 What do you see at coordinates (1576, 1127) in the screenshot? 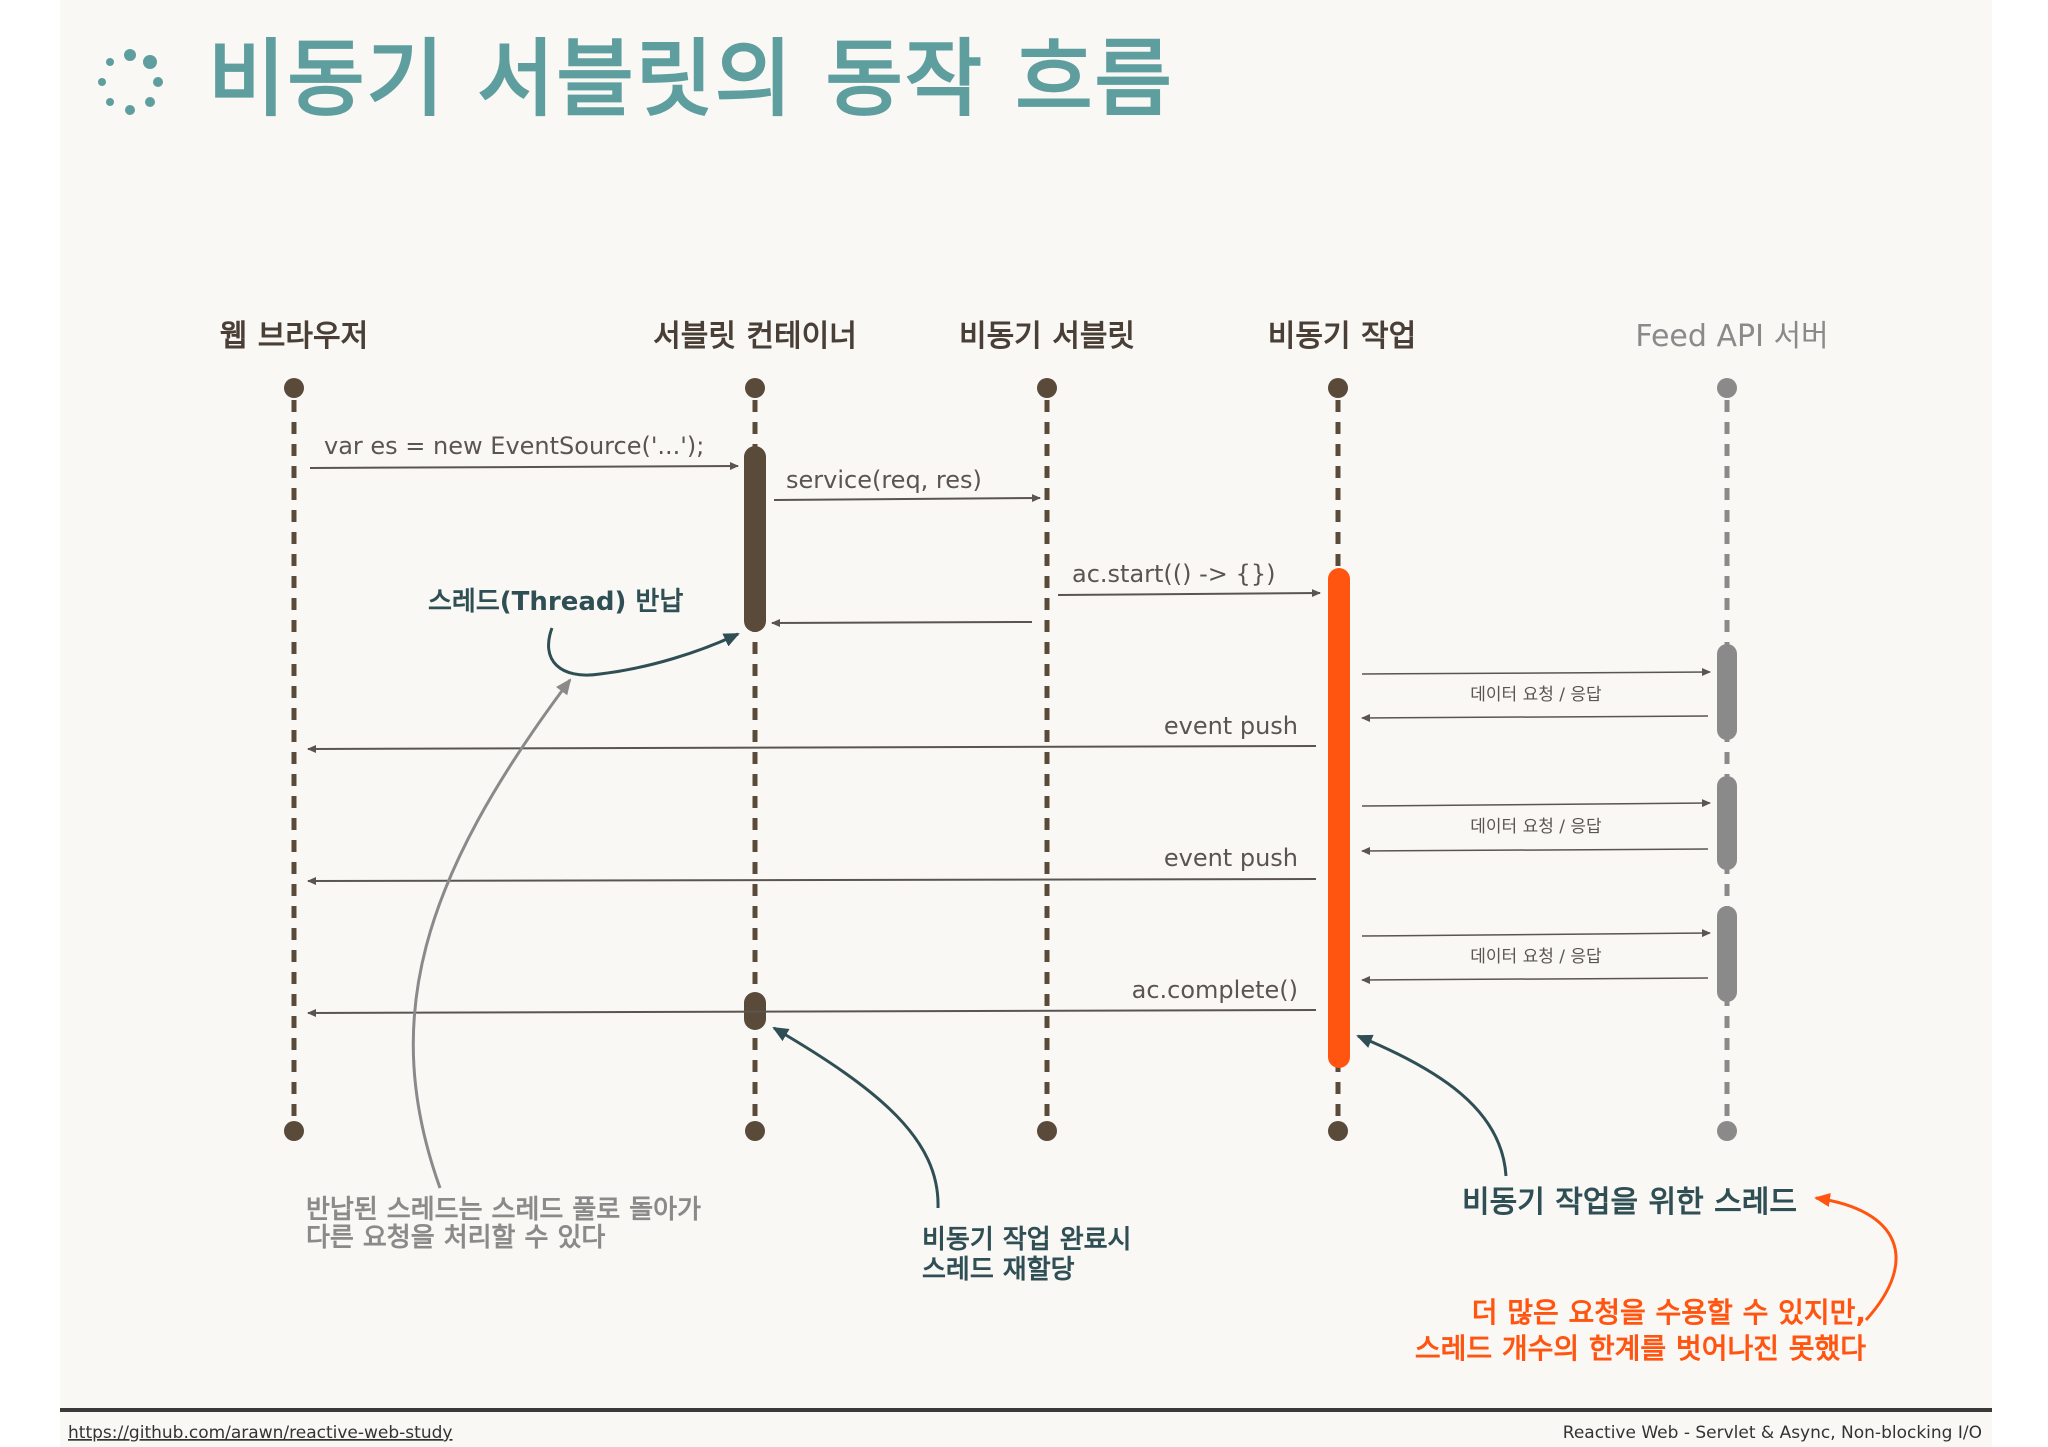
I see `annotation-async-thread: 비동기 작업을 위한 스레드` at bounding box center [1576, 1127].